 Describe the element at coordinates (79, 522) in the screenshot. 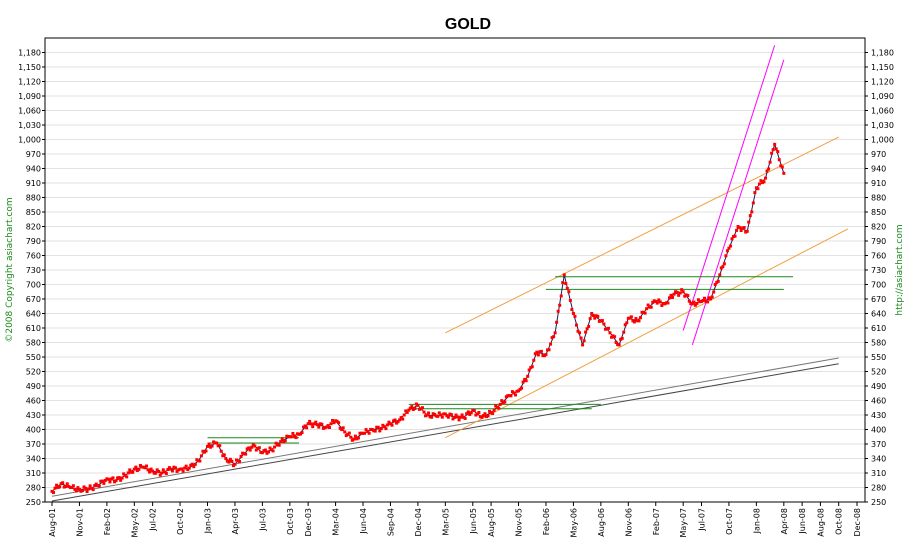

I see `x-tick-label: Nov-01` at that location.